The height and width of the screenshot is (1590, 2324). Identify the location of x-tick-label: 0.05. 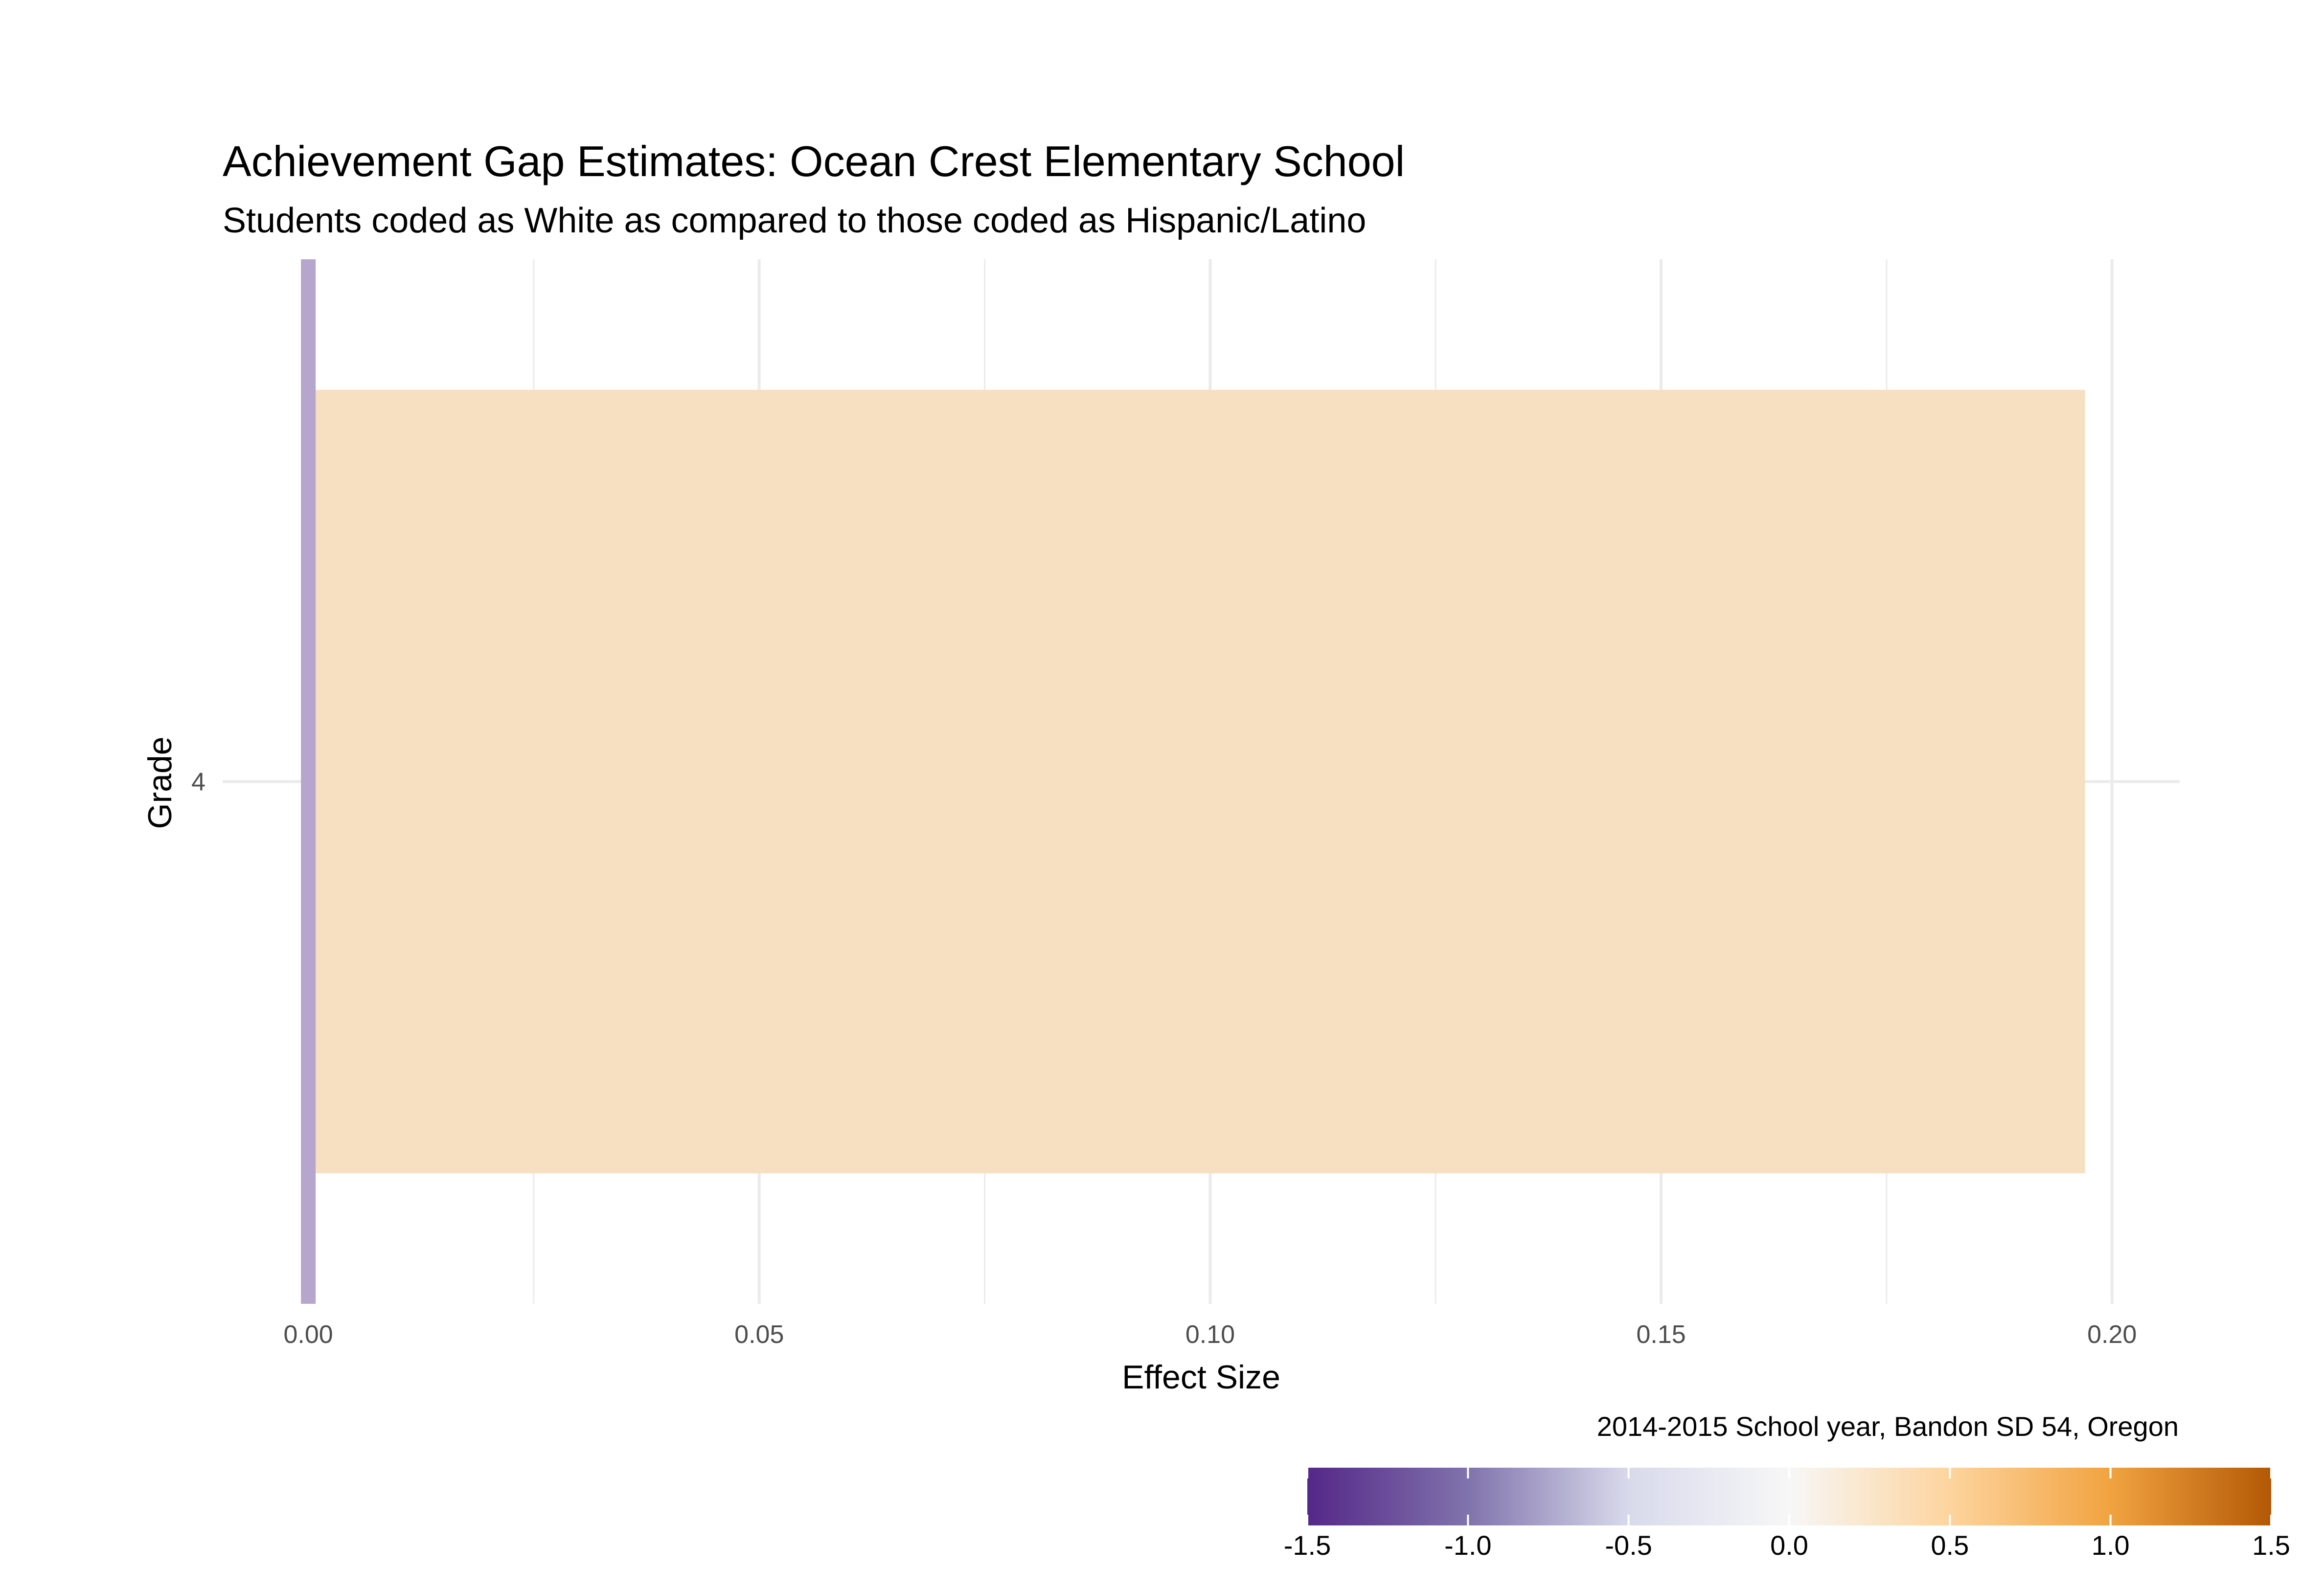
(759, 1335).